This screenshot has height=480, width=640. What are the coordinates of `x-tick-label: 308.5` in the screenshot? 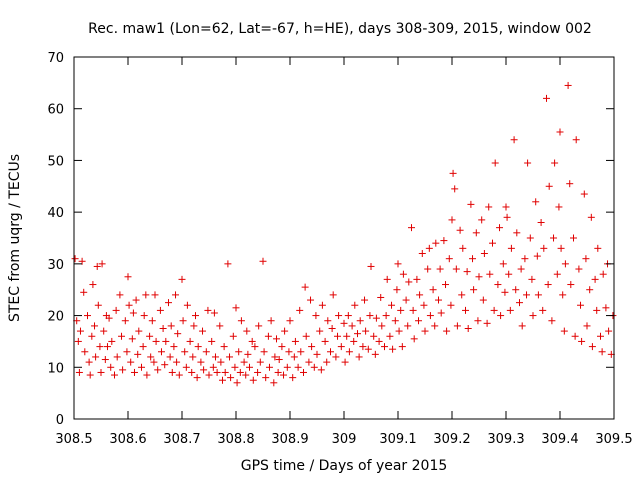 It's located at (73, 439).